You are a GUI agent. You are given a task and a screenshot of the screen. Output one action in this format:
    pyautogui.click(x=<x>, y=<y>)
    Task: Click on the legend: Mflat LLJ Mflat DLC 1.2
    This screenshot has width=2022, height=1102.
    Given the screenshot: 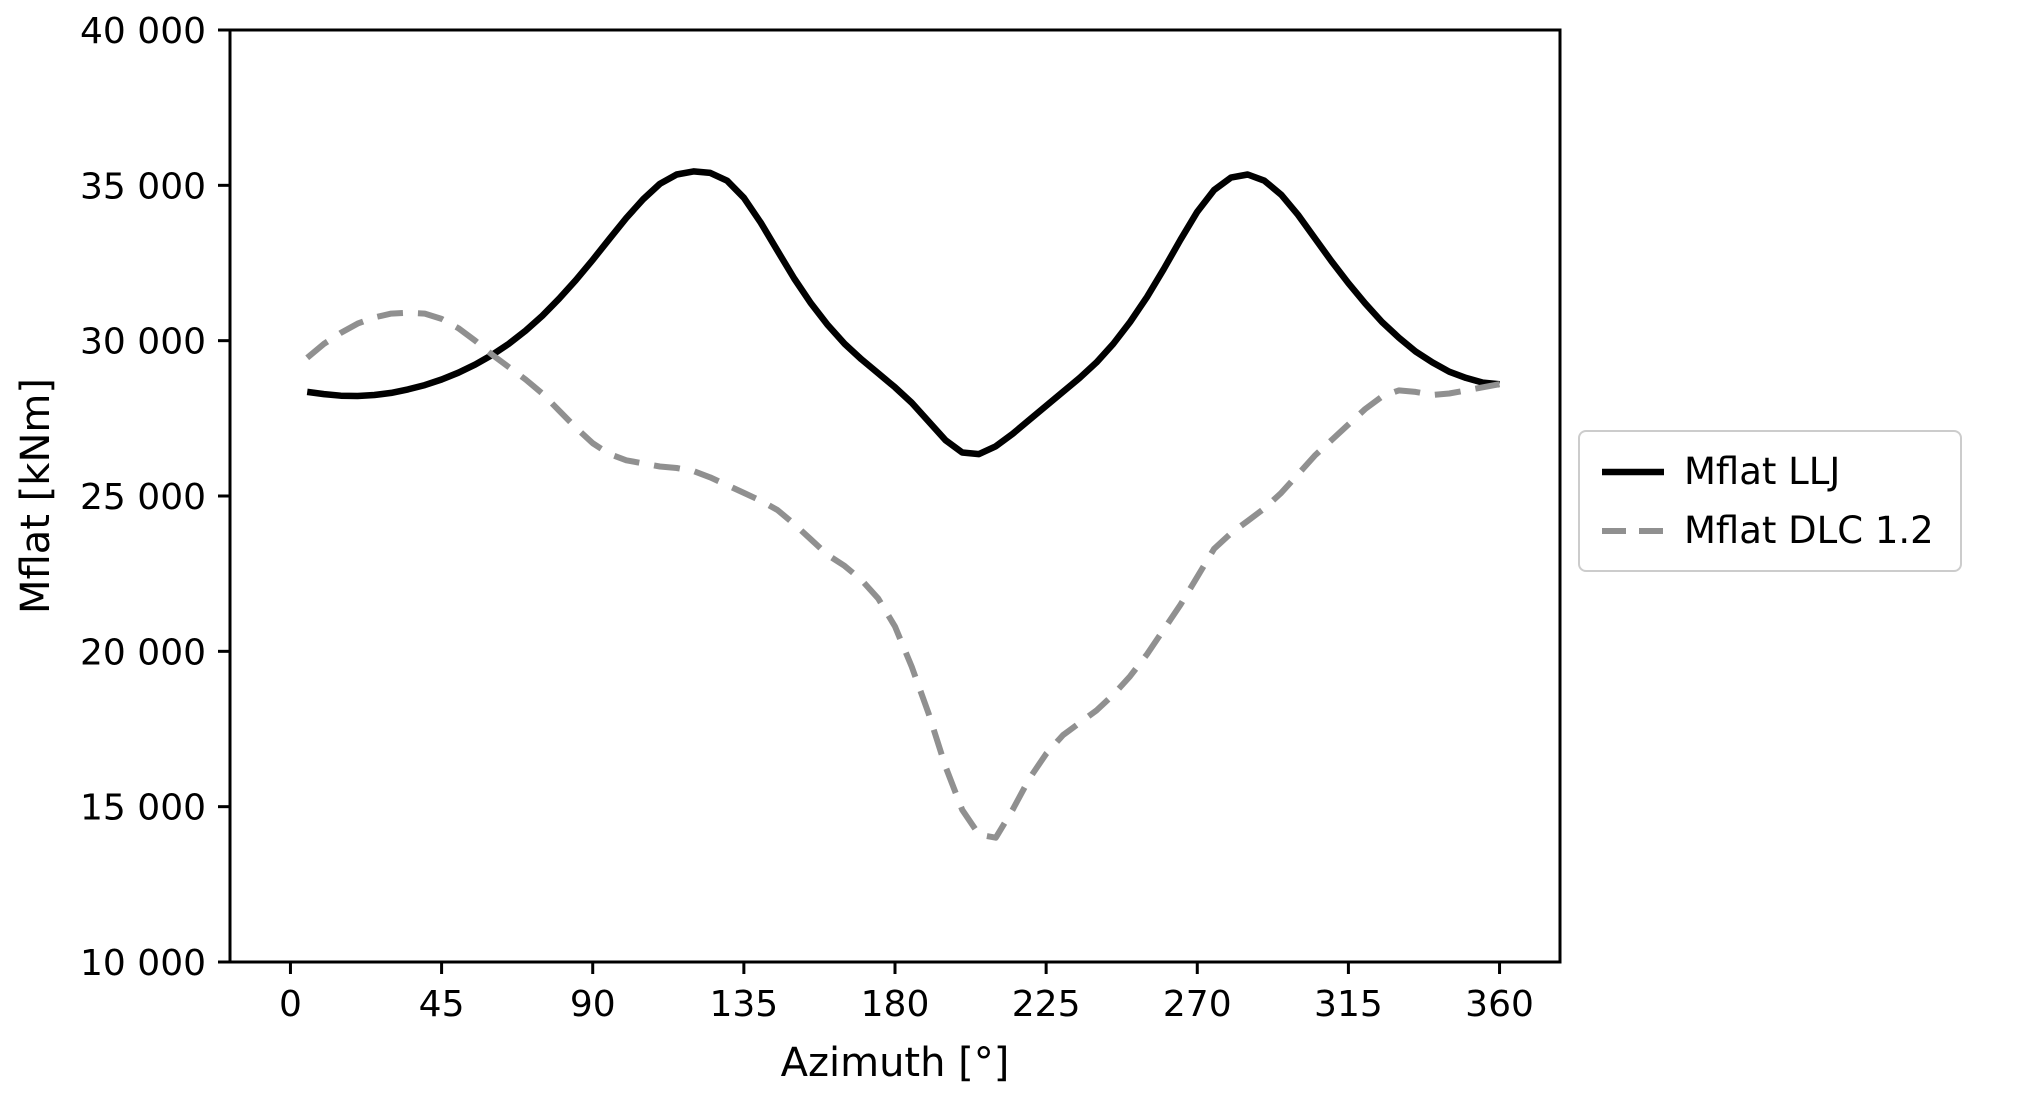 What is the action you would take?
    pyautogui.click(x=1770, y=501)
    